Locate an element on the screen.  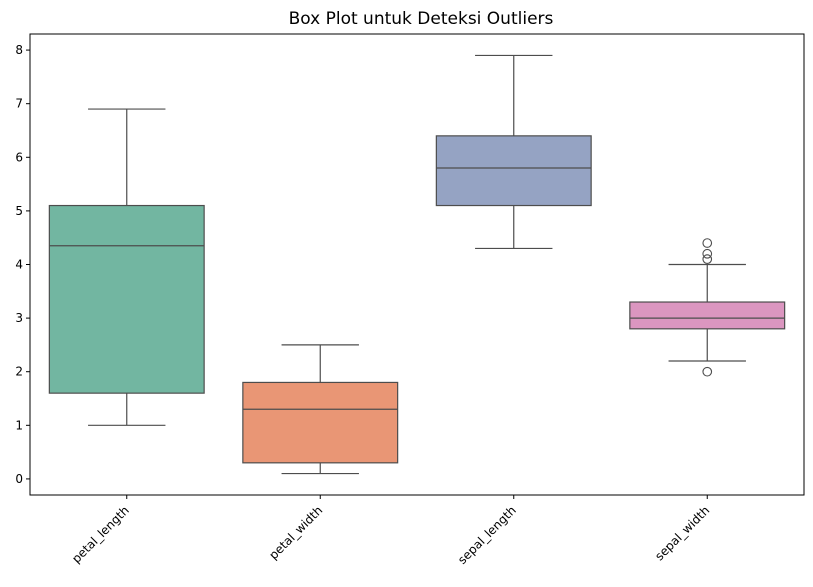
x-tick-label: sepal_width is located at coordinates (682, 533).